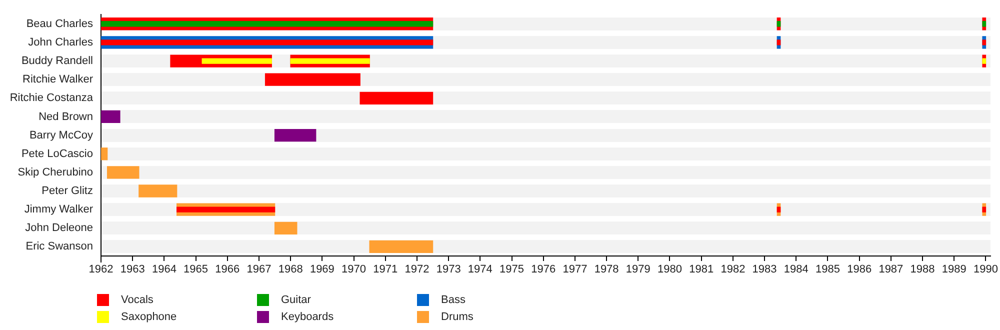 The image size is (1000, 330). What do you see at coordinates (985, 270) in the screenshot?
I see `x-tick-label: 1990` at bounding box center [985, 270].